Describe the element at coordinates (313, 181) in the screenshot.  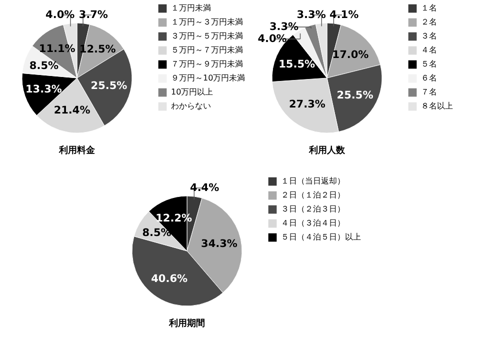
I see `legend-label: １日（当日返却）` at that location.